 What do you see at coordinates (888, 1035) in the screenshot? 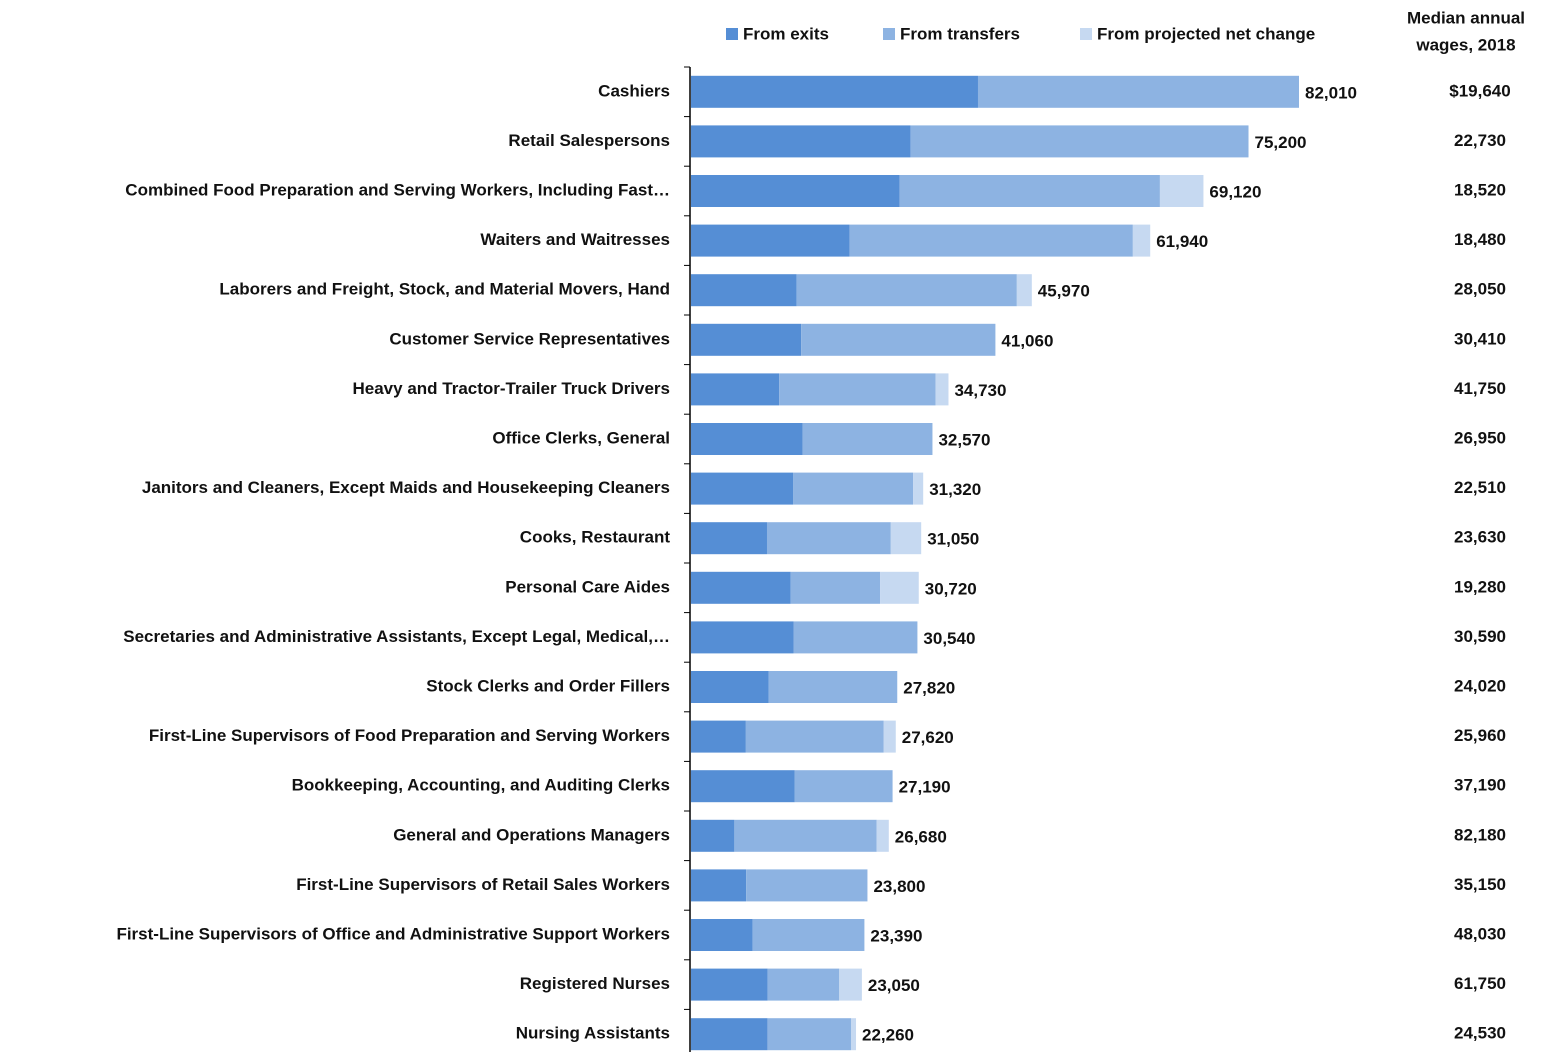
I see `value-label: 22,260` at bounding box center [888, 1035].